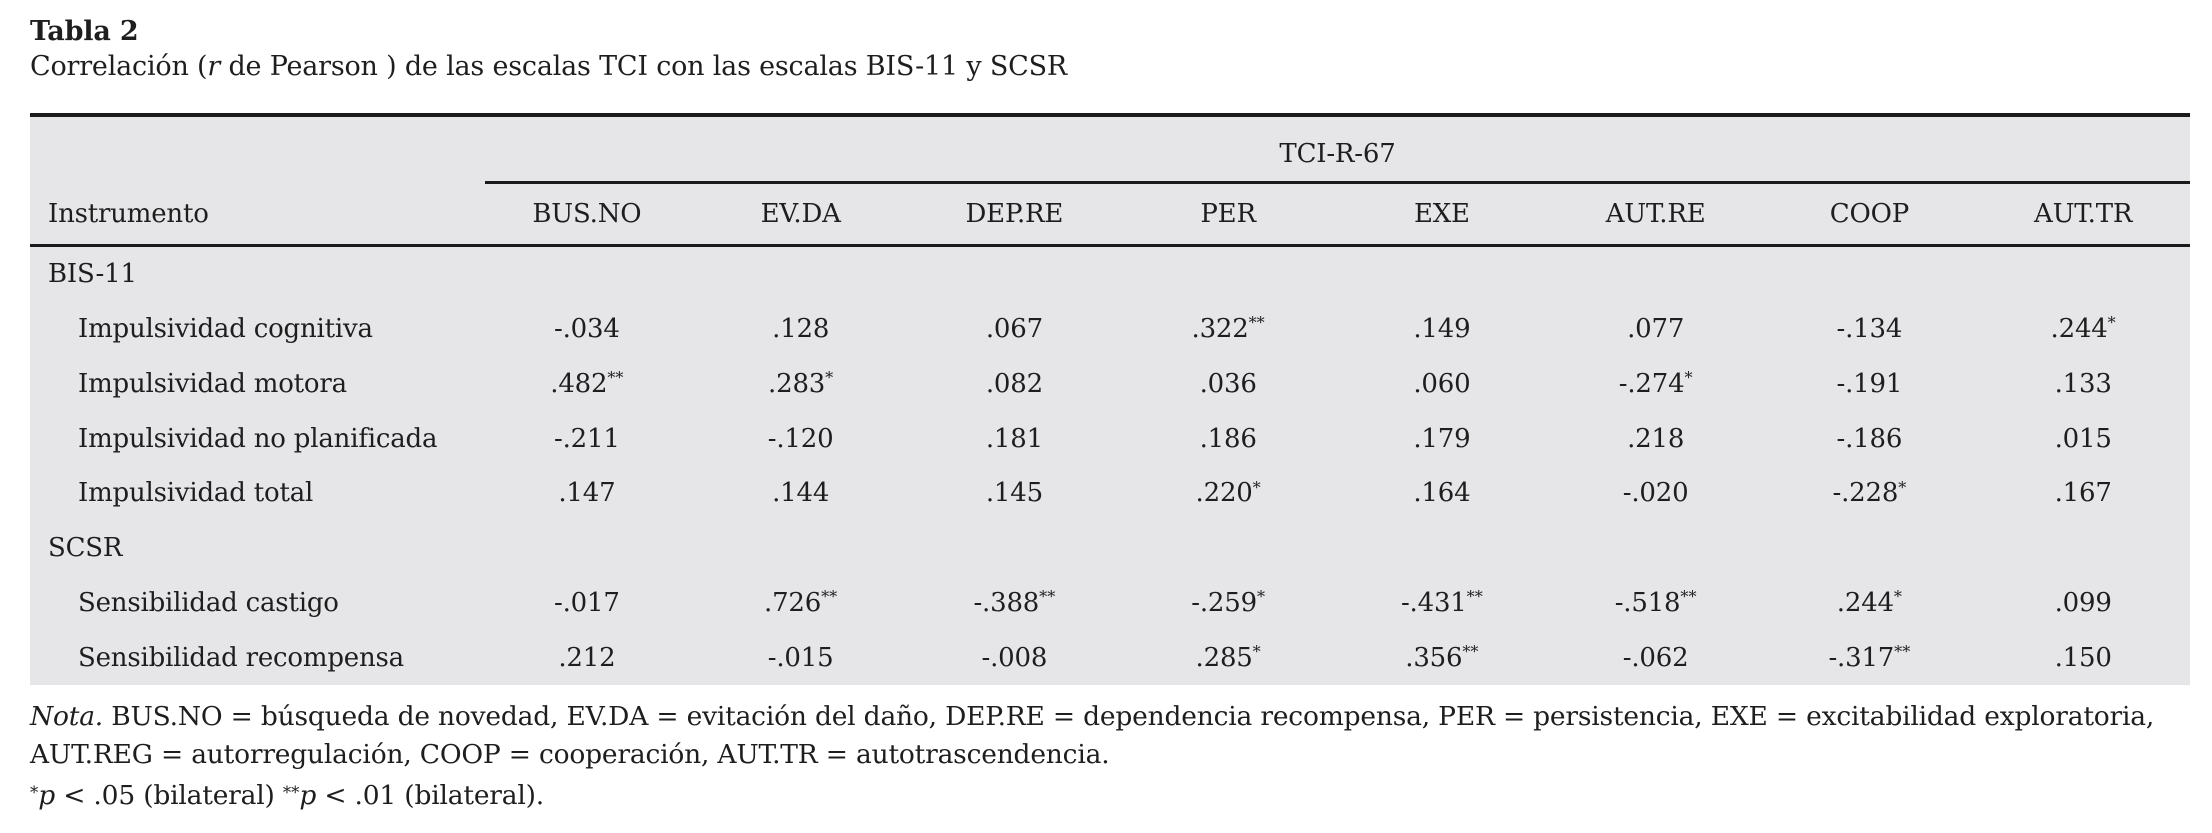 Image resolution: width=2212 pixels, height=833 pixels. I want to click on table-number: Tabla 2, so click(84, 31).